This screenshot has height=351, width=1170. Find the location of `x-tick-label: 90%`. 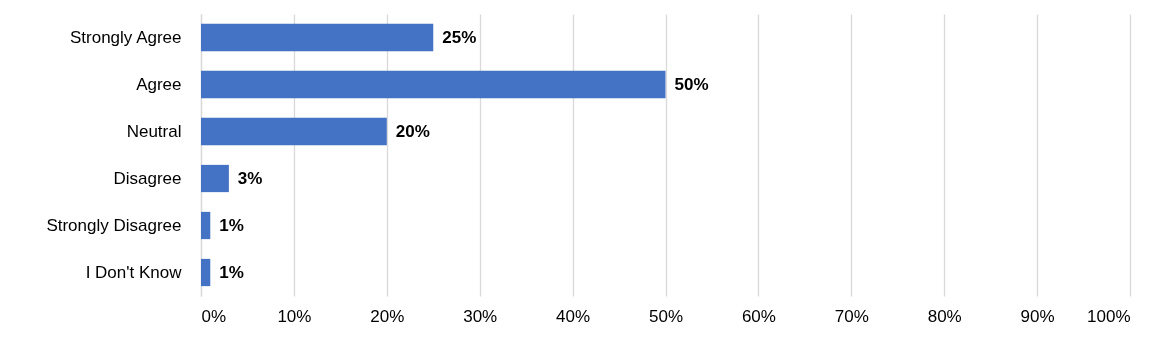

x-tick-label: 90% is located at coordinates (1037, 316).